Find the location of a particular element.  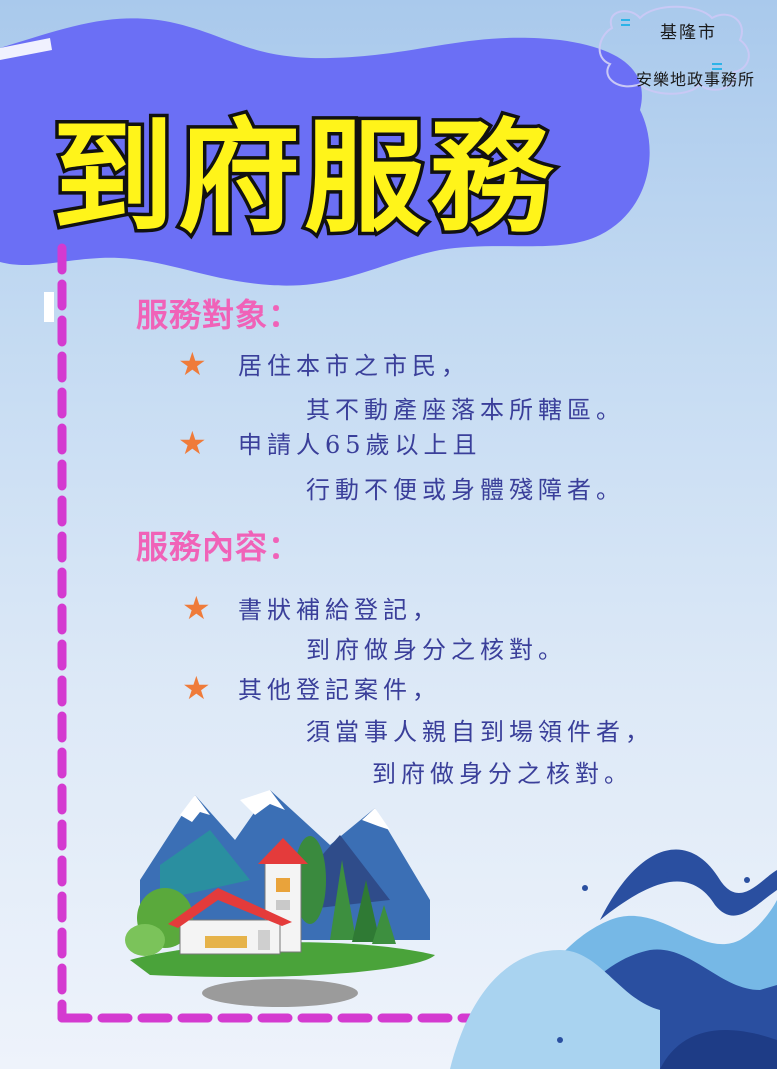

page-title: 到府服務 is located at coordinates (304, 178).